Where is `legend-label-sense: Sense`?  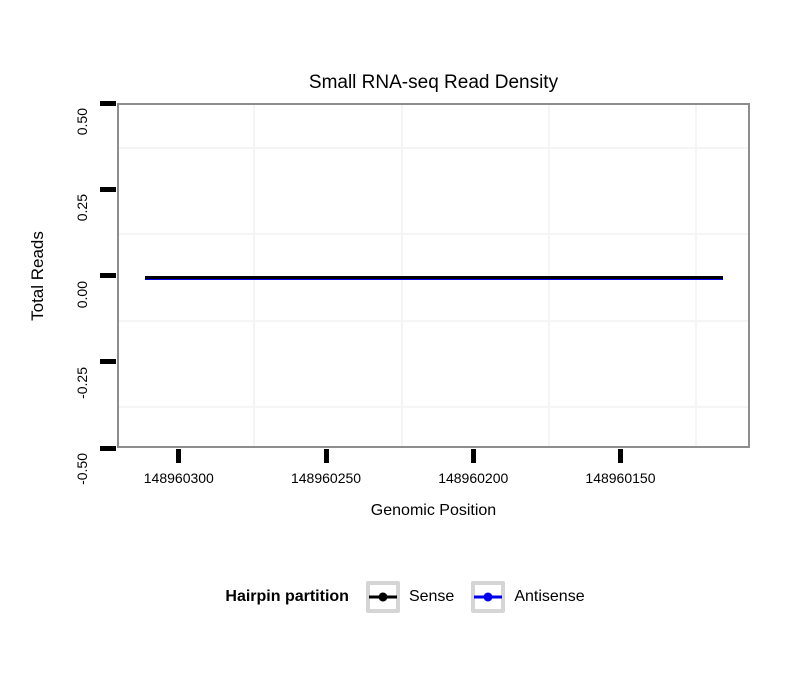 legend-label-sense: Sense is located at coordinates (431, 596).